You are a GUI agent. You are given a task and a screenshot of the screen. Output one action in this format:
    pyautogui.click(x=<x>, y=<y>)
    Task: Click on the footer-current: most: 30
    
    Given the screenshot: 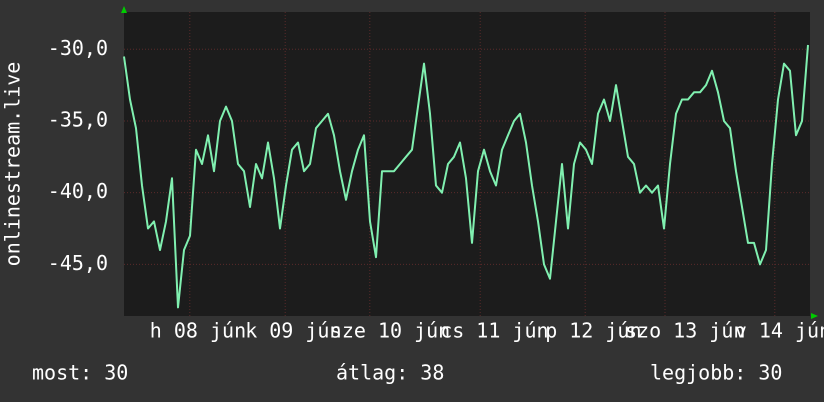 What is the action you would take?
    pyautogui.click(x=80, y=373)
    